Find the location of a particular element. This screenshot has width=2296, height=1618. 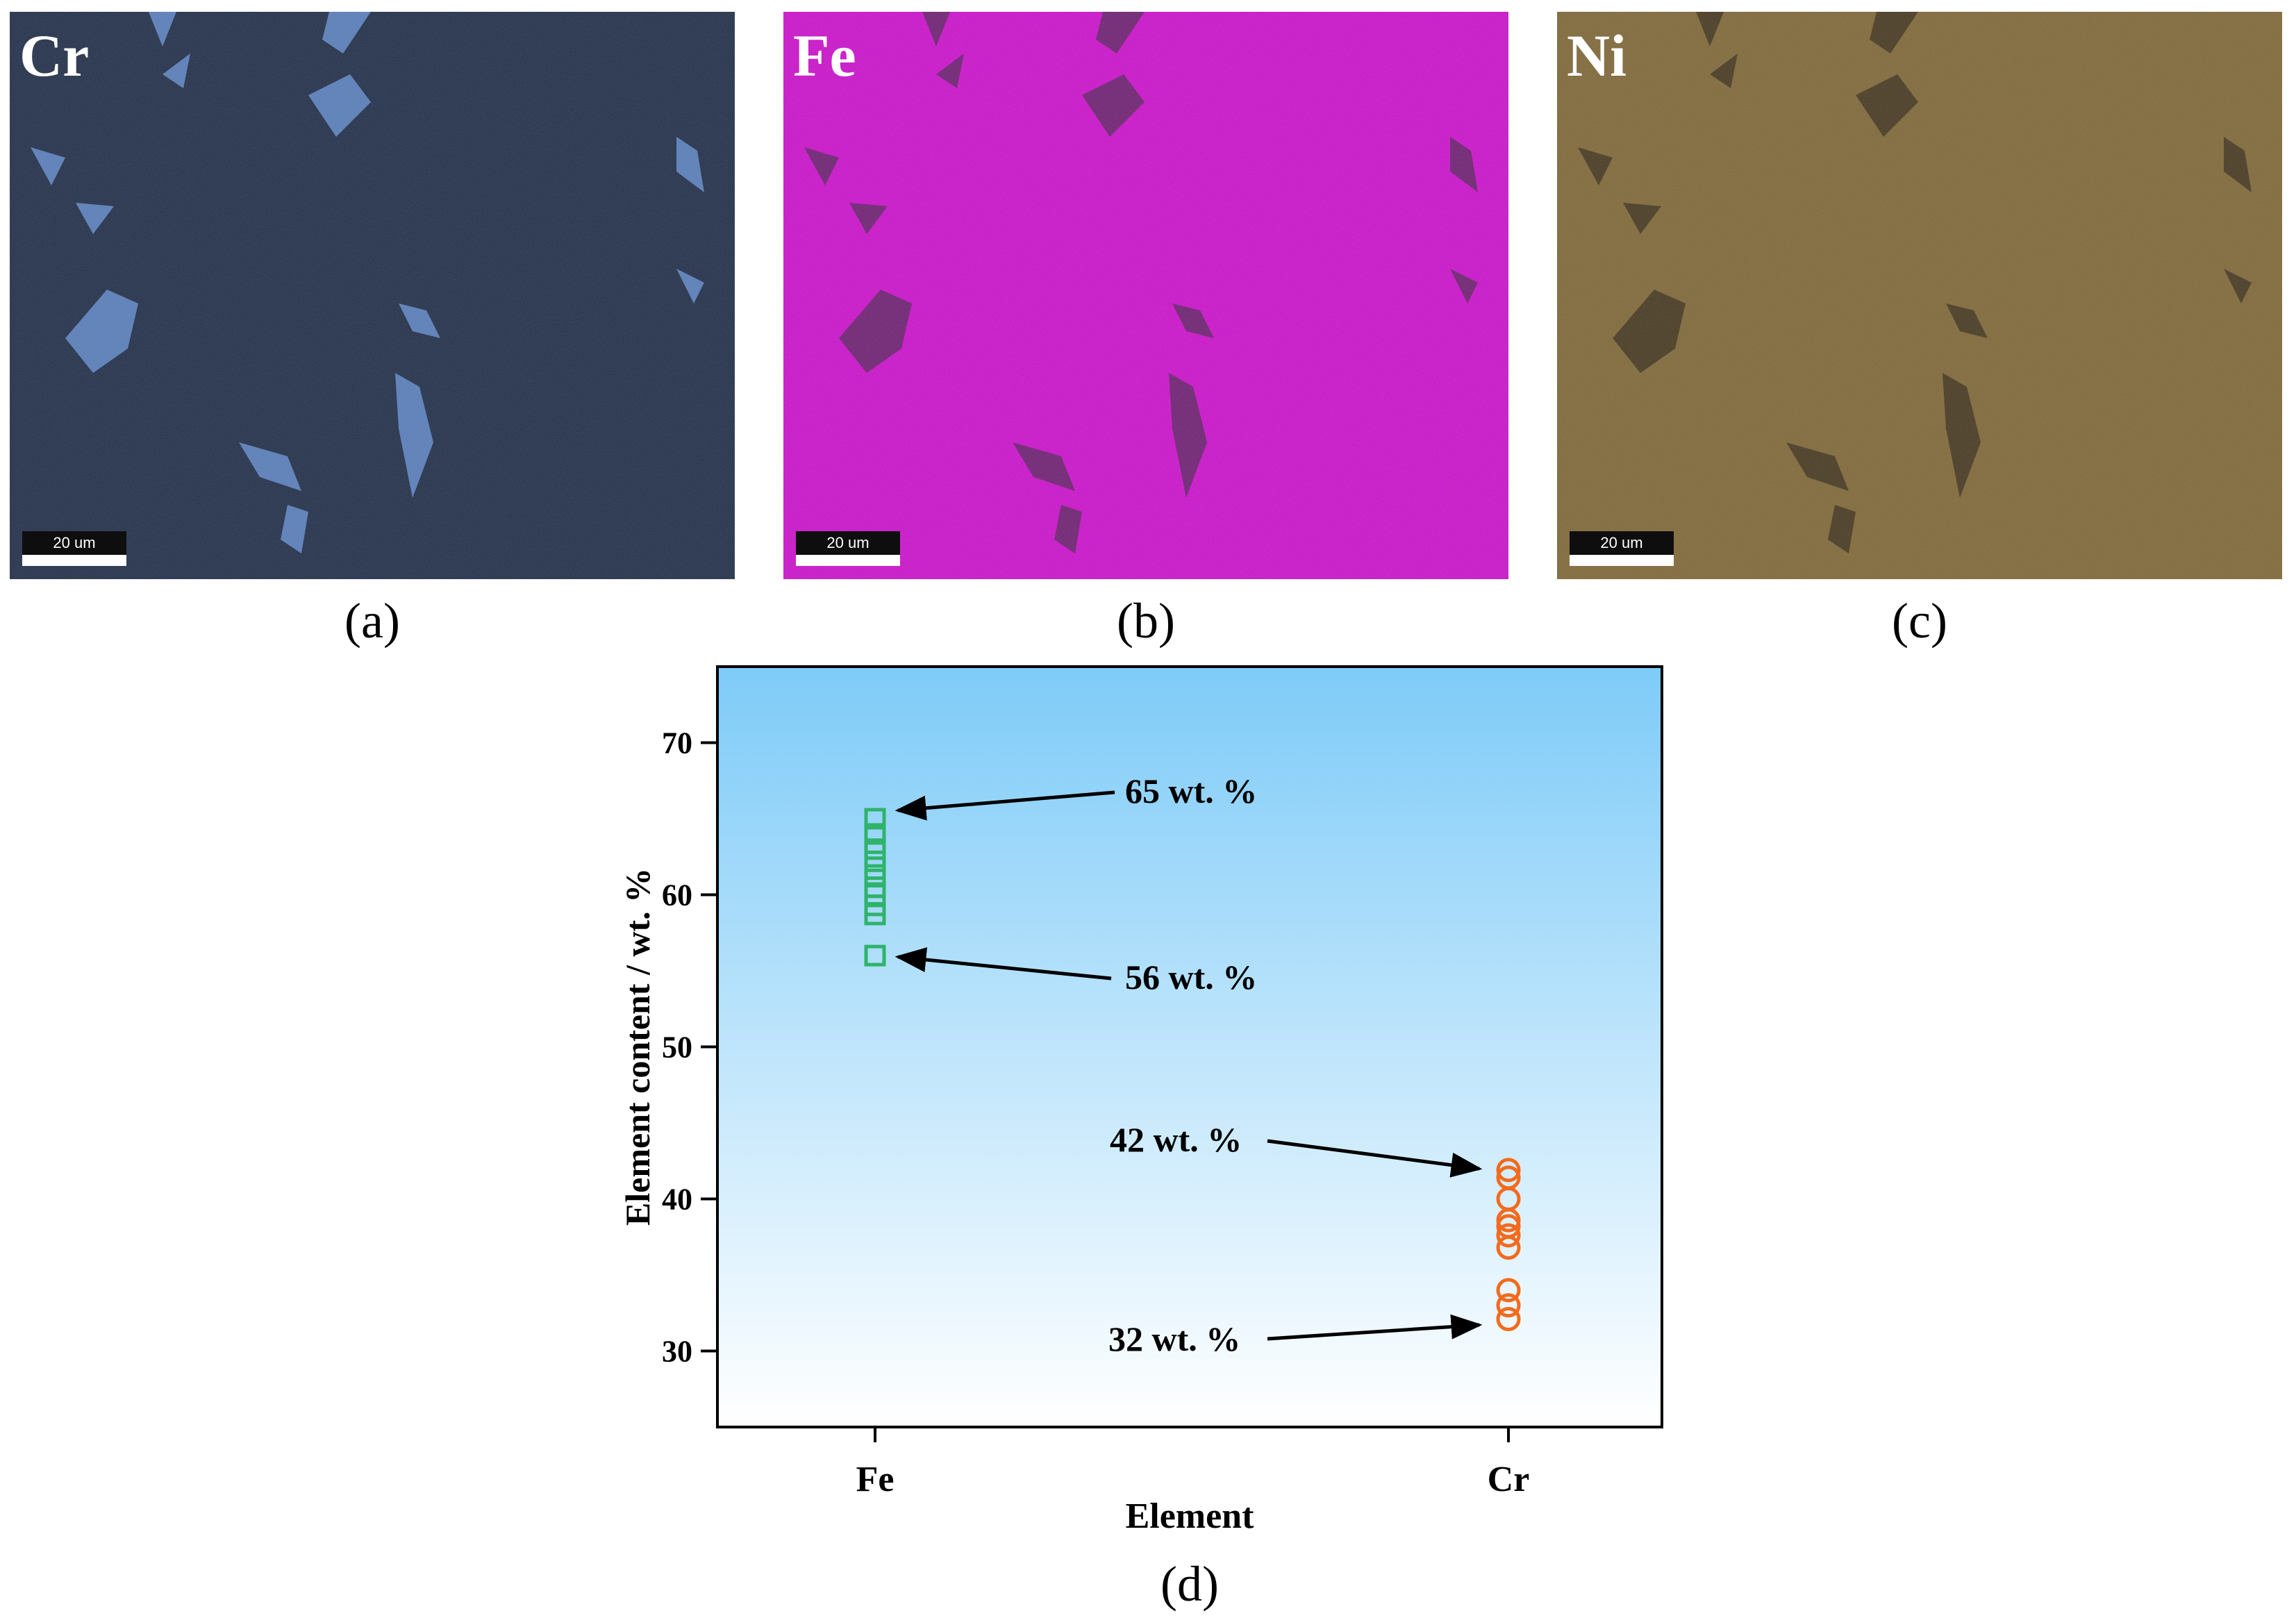

caption-b: (b) is located at coordinates (1146, 621).